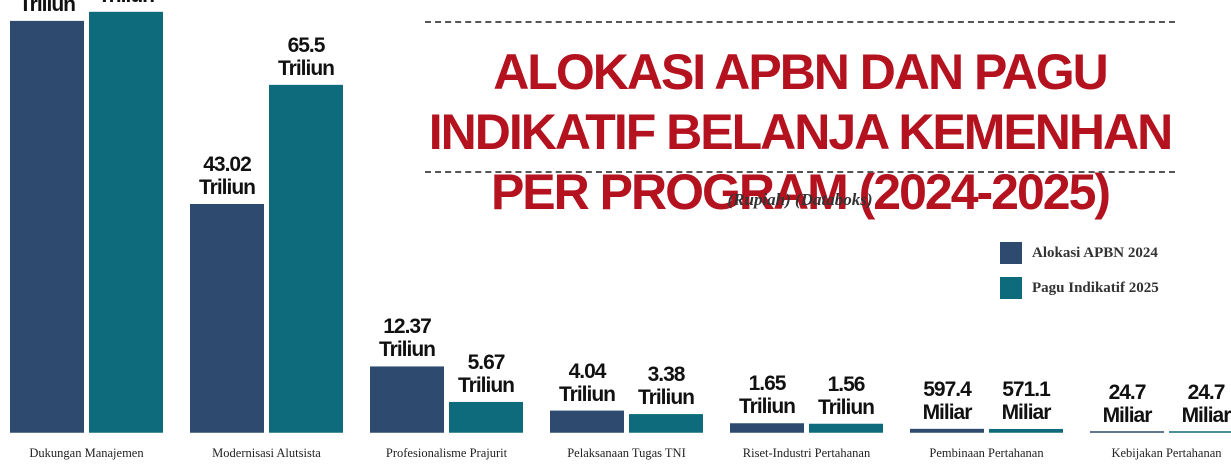 The width and height of the screenshot is (1231, 464). What do you see at coordinates (407, 338) in the screenshot?
I see `data-label: 12.37 Triliun` at bounding box center [407, 338].